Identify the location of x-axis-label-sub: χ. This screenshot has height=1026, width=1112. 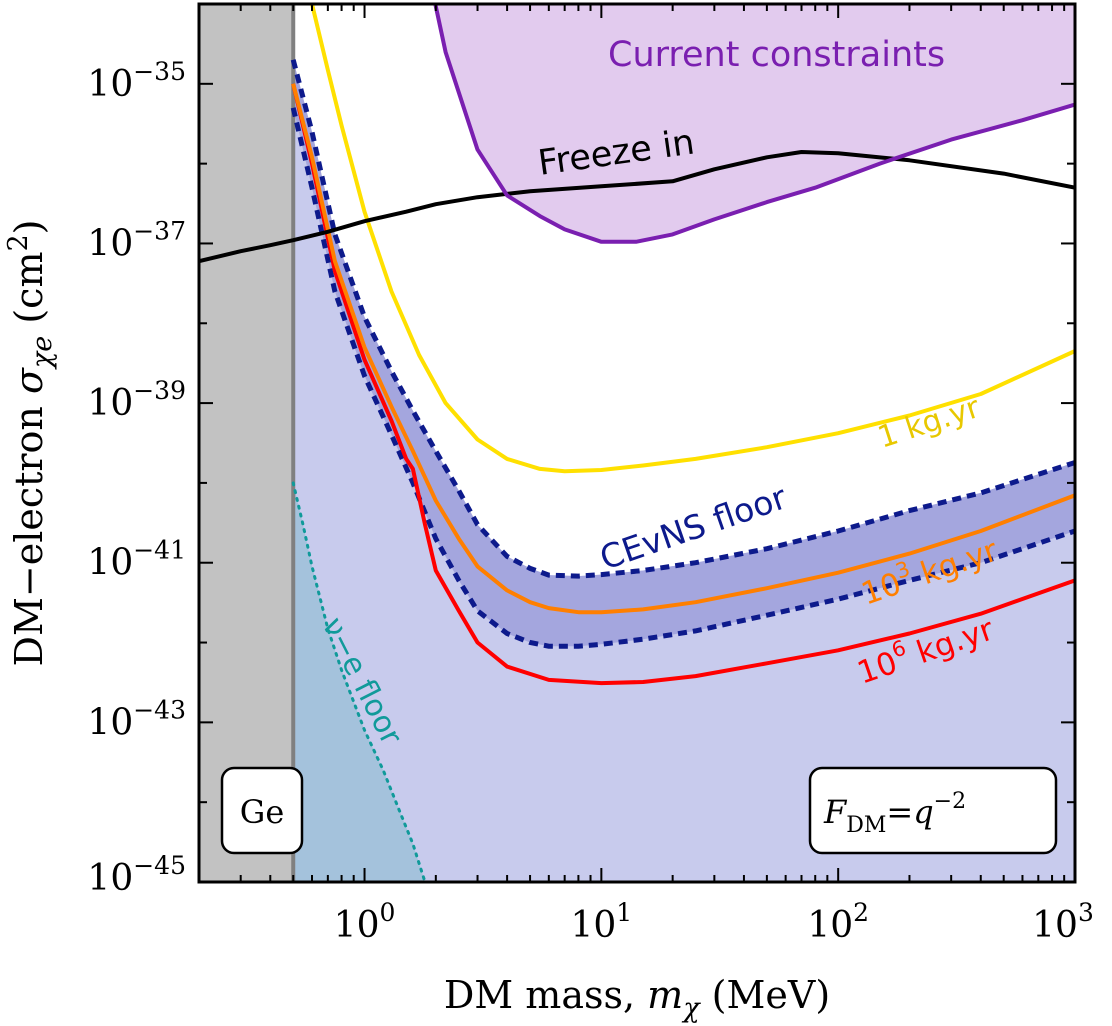
(691, 1008).